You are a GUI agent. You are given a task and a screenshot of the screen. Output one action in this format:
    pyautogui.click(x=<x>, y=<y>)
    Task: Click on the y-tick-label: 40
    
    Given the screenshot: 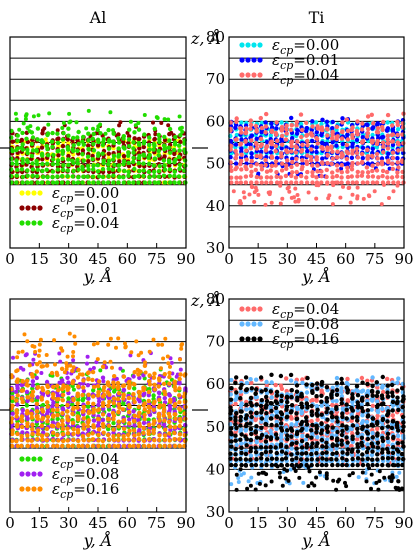 What is the action you would take?
    pyautogui.click(x=215, y=206)
    